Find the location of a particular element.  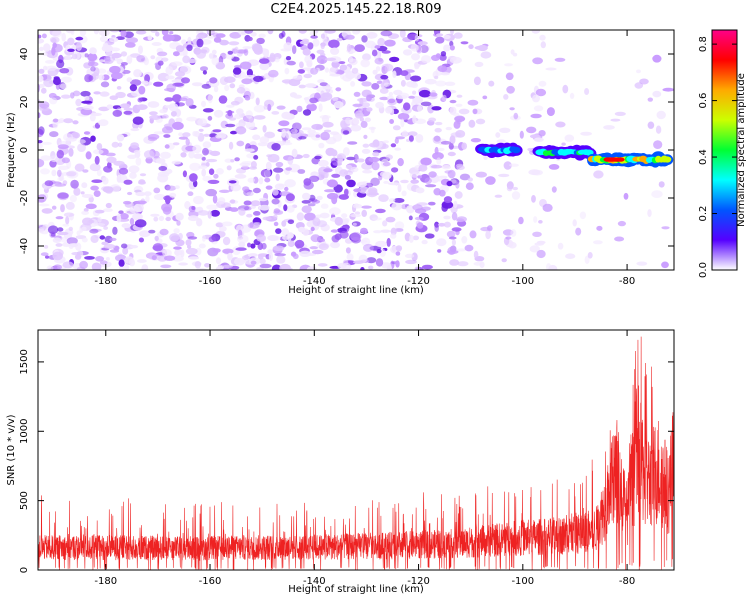

x-tick-label: -100 is located at coordinates (522, 281).